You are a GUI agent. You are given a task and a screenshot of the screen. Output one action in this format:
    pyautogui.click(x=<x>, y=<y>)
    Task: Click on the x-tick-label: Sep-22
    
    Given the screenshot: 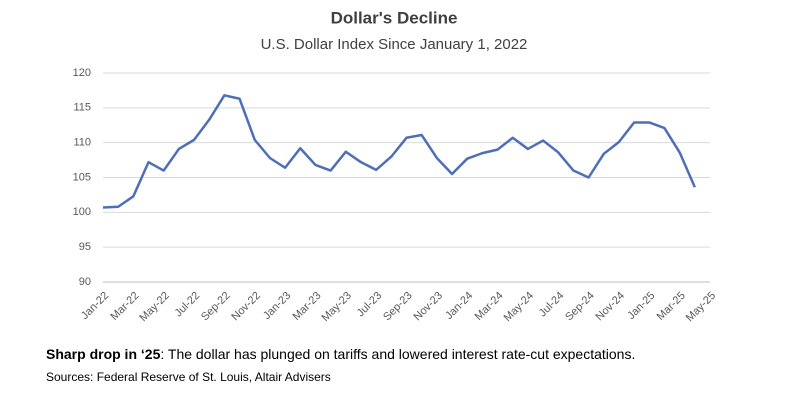 What is the action you would take?
    pyautogui.click(x=216, y=307)
    